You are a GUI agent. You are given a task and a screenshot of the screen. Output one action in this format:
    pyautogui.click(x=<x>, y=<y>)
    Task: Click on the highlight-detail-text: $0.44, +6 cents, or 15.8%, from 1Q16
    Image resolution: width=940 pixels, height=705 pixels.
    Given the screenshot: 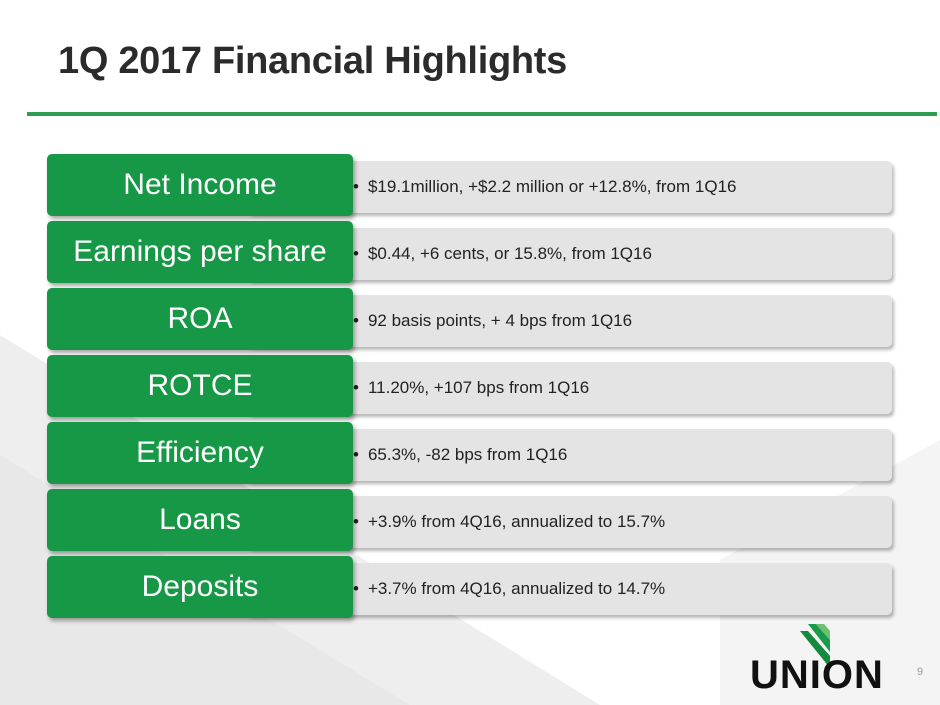 What is the action you would take?
    pyautogui.click(x=509, y=253)
    